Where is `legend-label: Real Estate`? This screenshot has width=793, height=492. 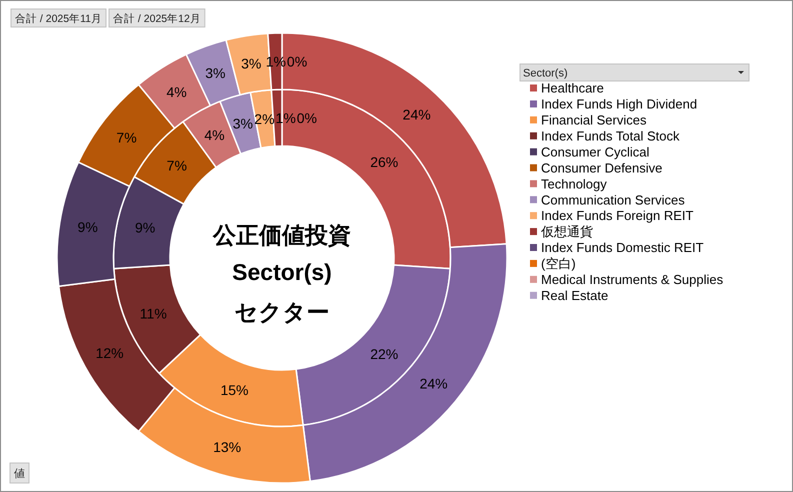 legend-label: Real Estate is located at coordinates (574, 295).